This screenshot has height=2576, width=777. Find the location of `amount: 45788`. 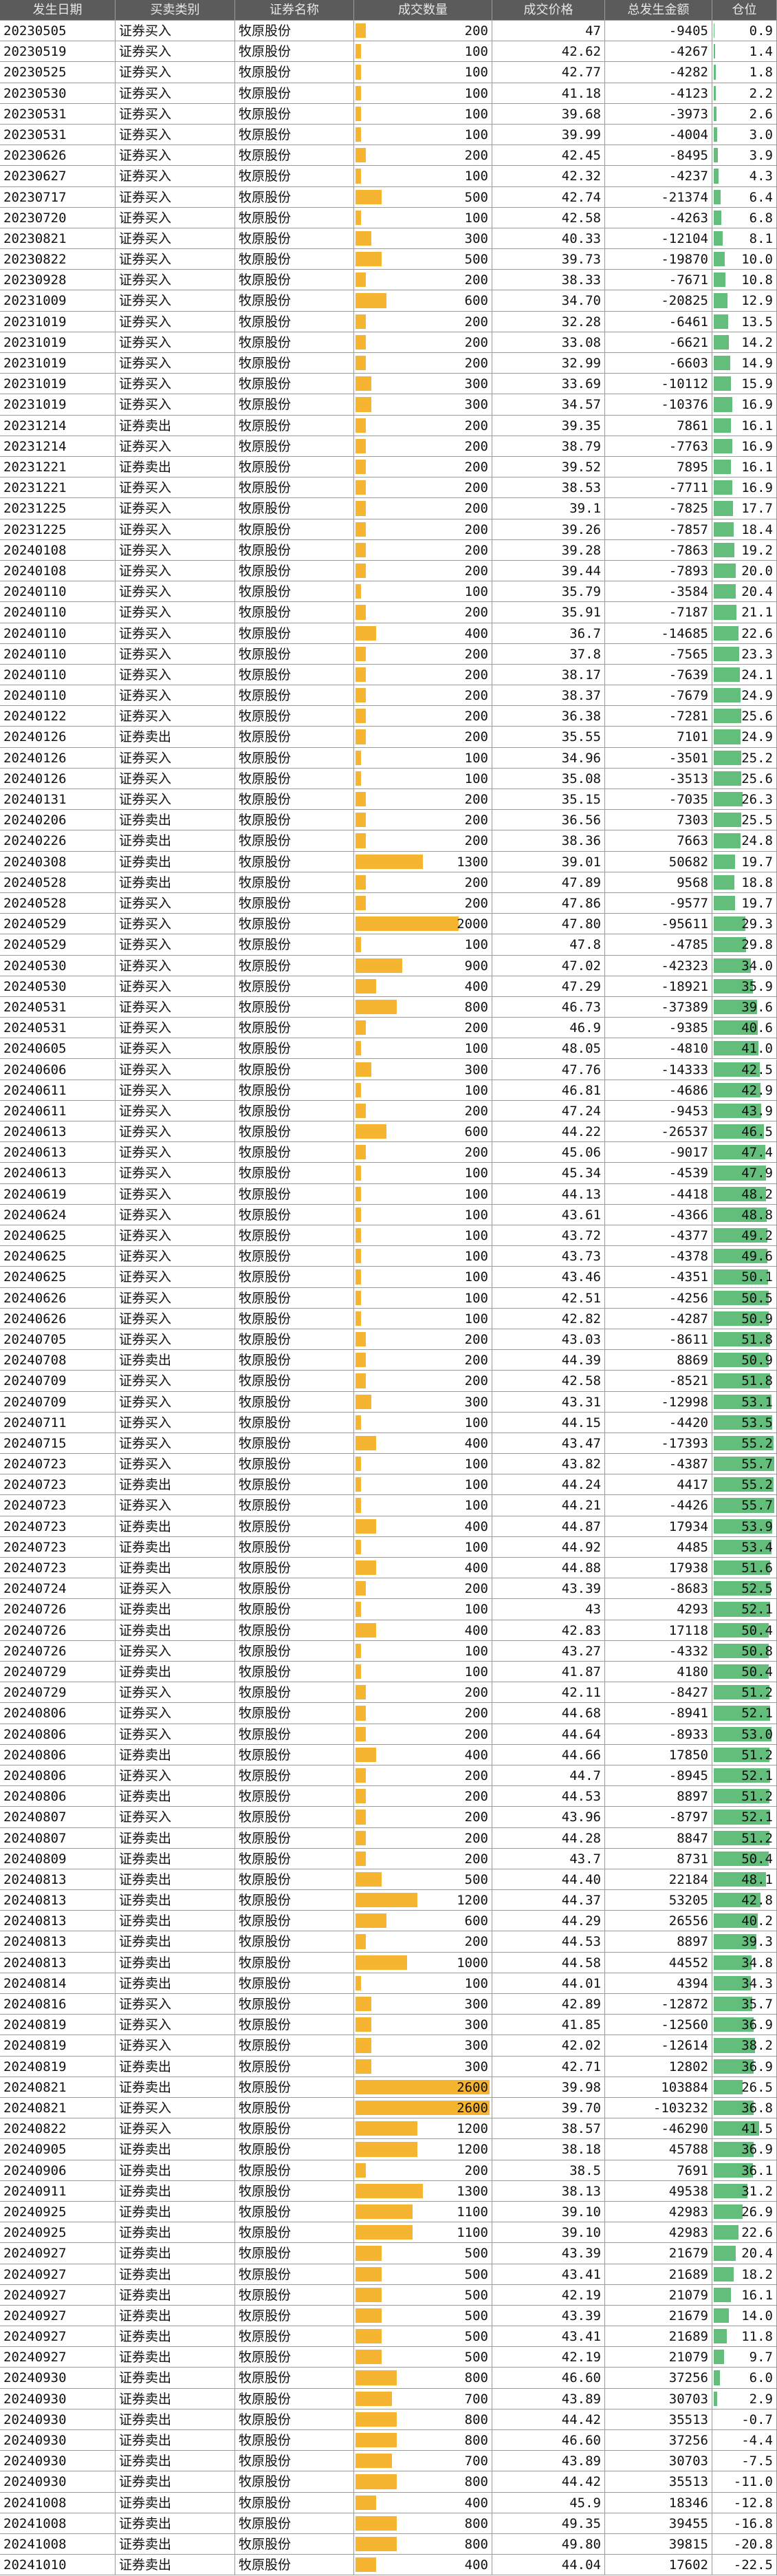

amount: 45788 is located at coordinates (688, 2150).